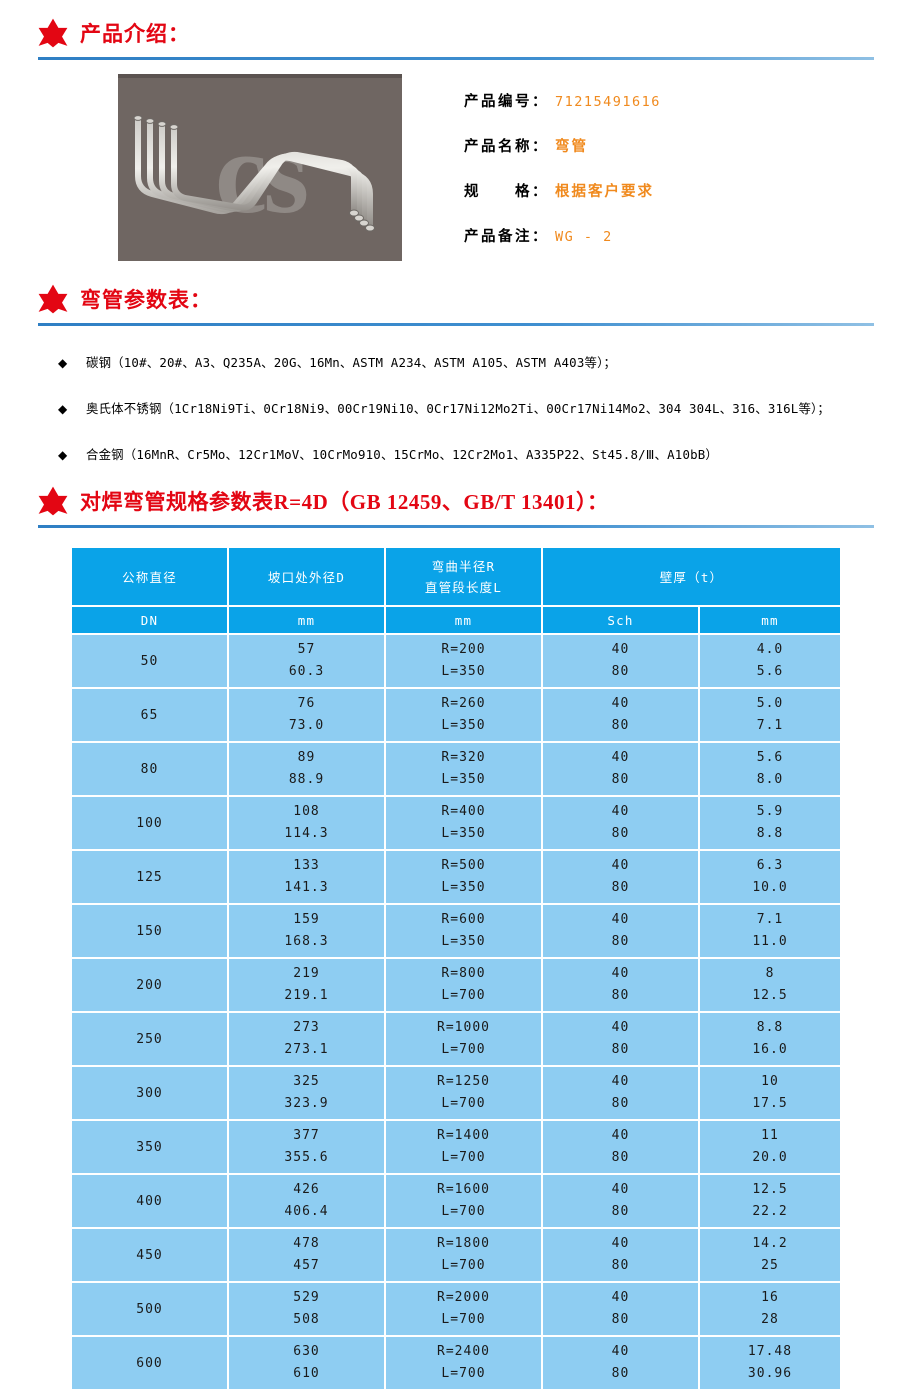 The height and width of the screenshot is (1396, 909). Describe the element at coordinates (770, 1039) in the screenshot. I see `cell-wall-thickness: 8.8 16.0` at that location.